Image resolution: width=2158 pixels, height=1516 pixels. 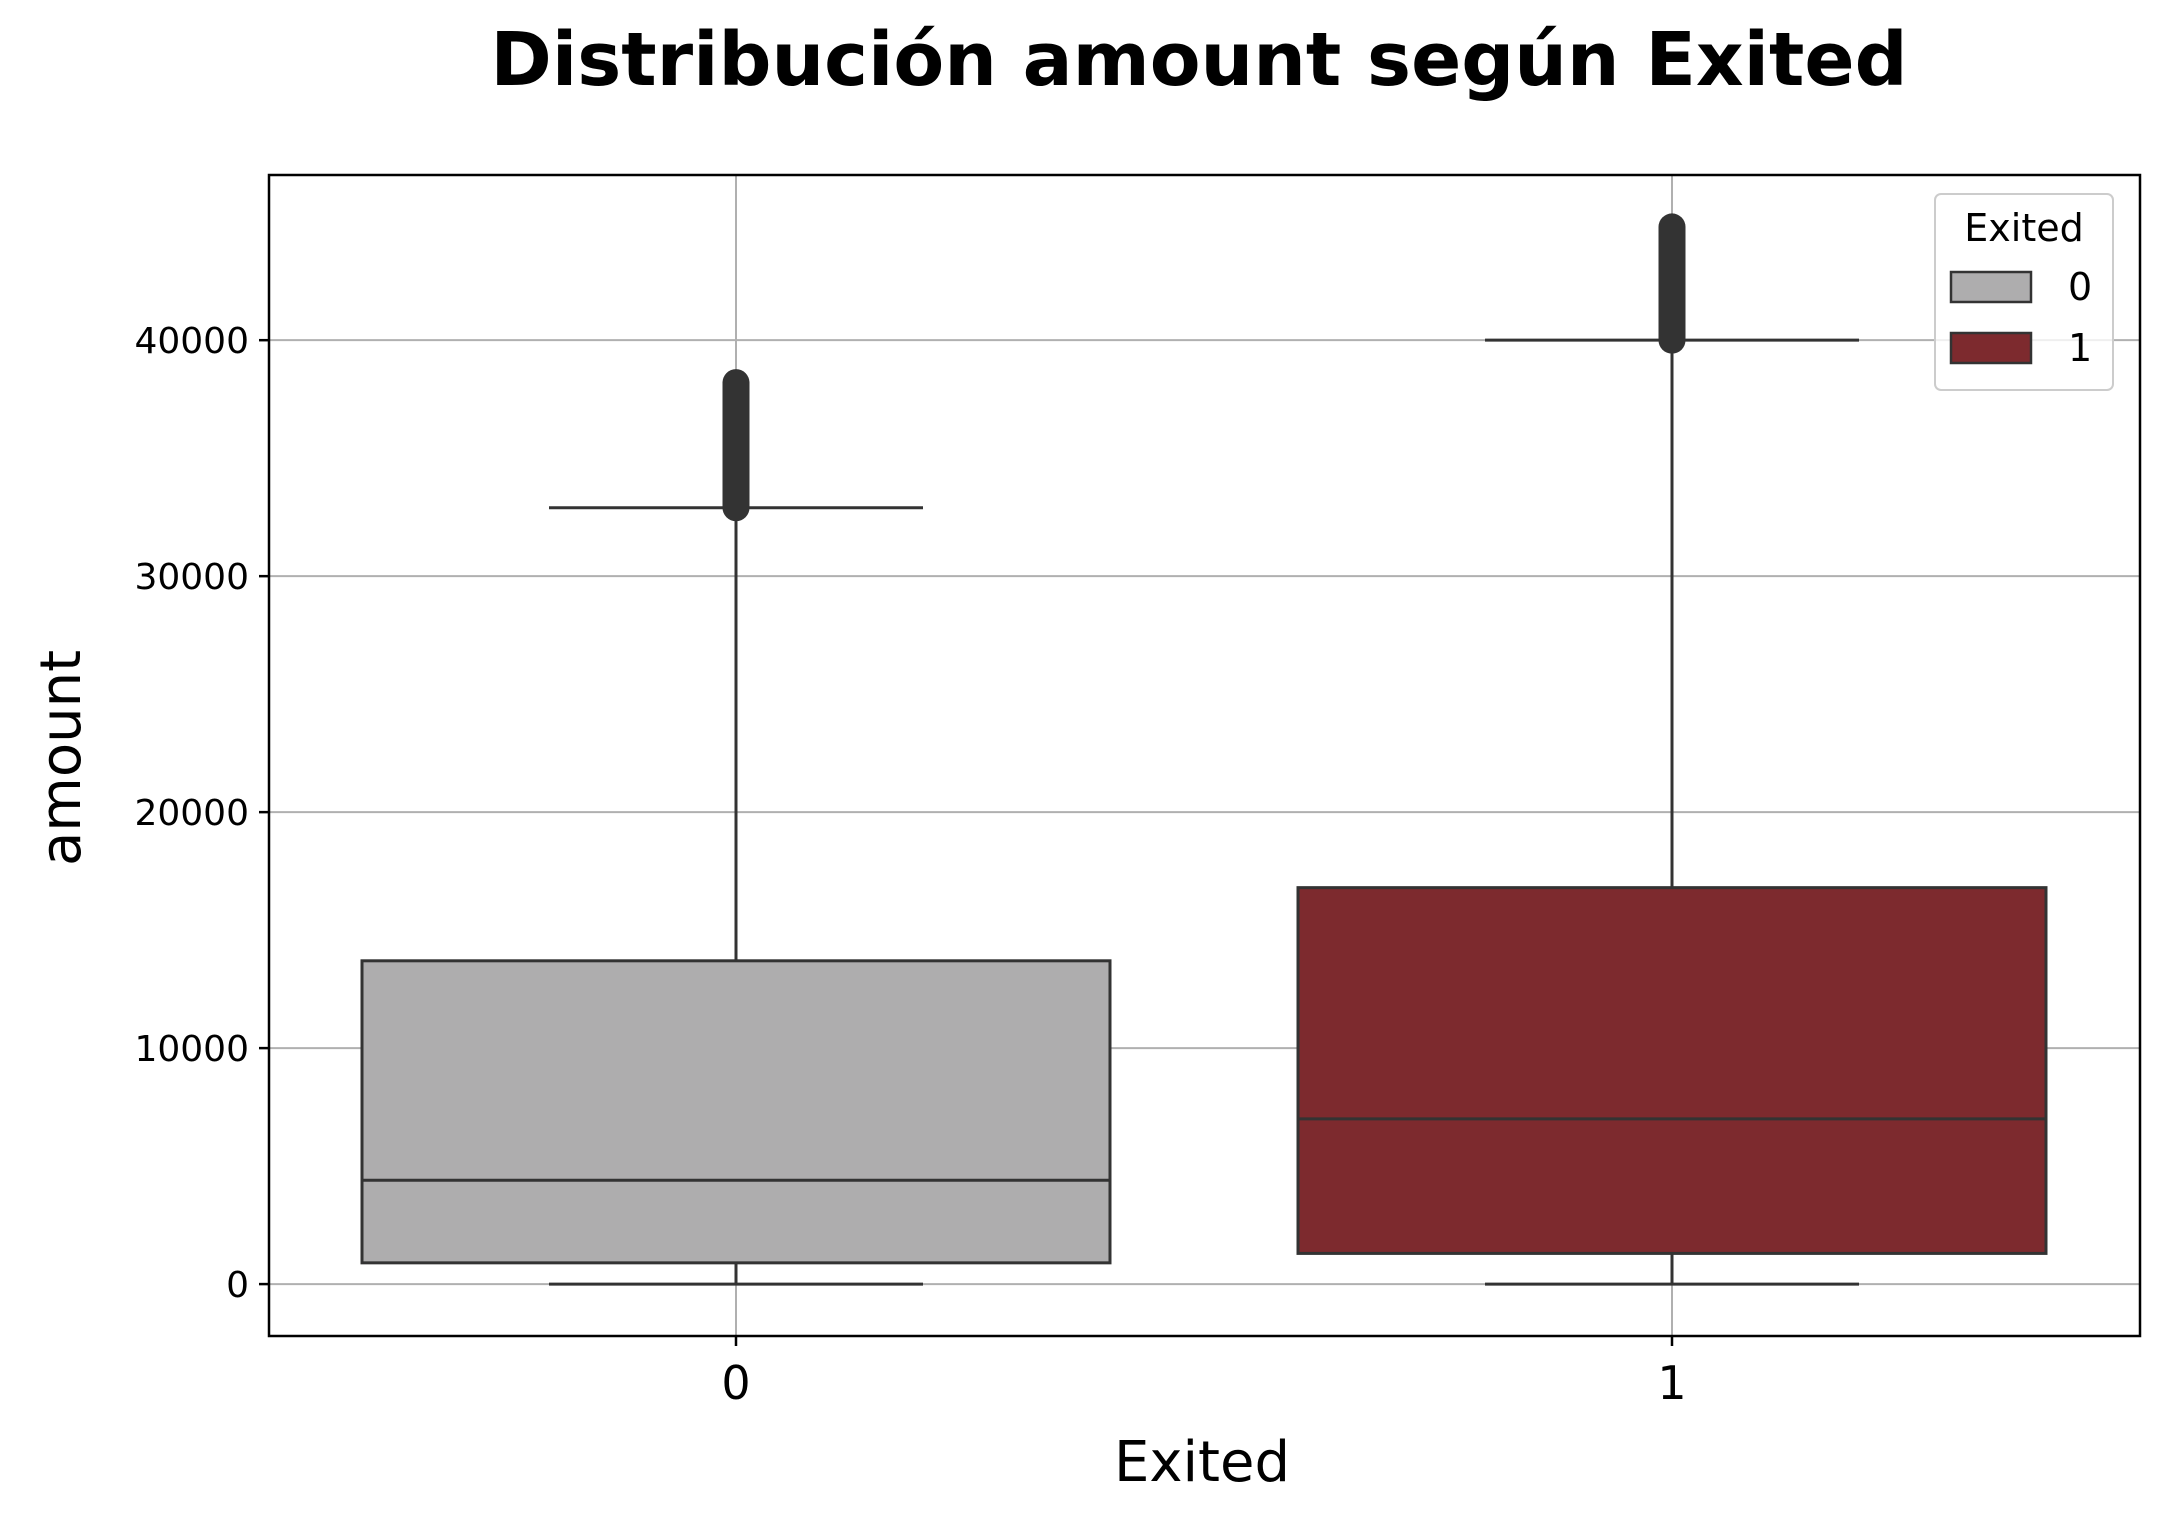 I want to click on y-axis-ticks: 0 10000 20000 30000 40000, so click(x=201, y=813).